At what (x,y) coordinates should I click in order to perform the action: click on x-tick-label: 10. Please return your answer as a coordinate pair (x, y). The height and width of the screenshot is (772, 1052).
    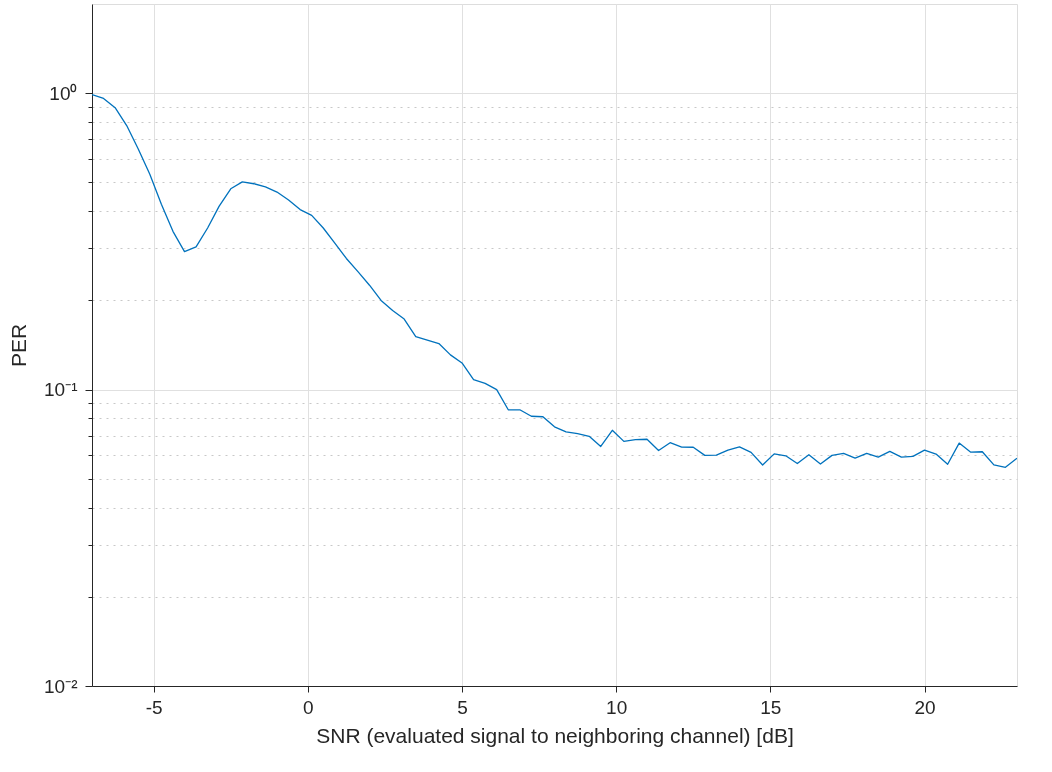
    Looking at the image, I should click on (617, 707).